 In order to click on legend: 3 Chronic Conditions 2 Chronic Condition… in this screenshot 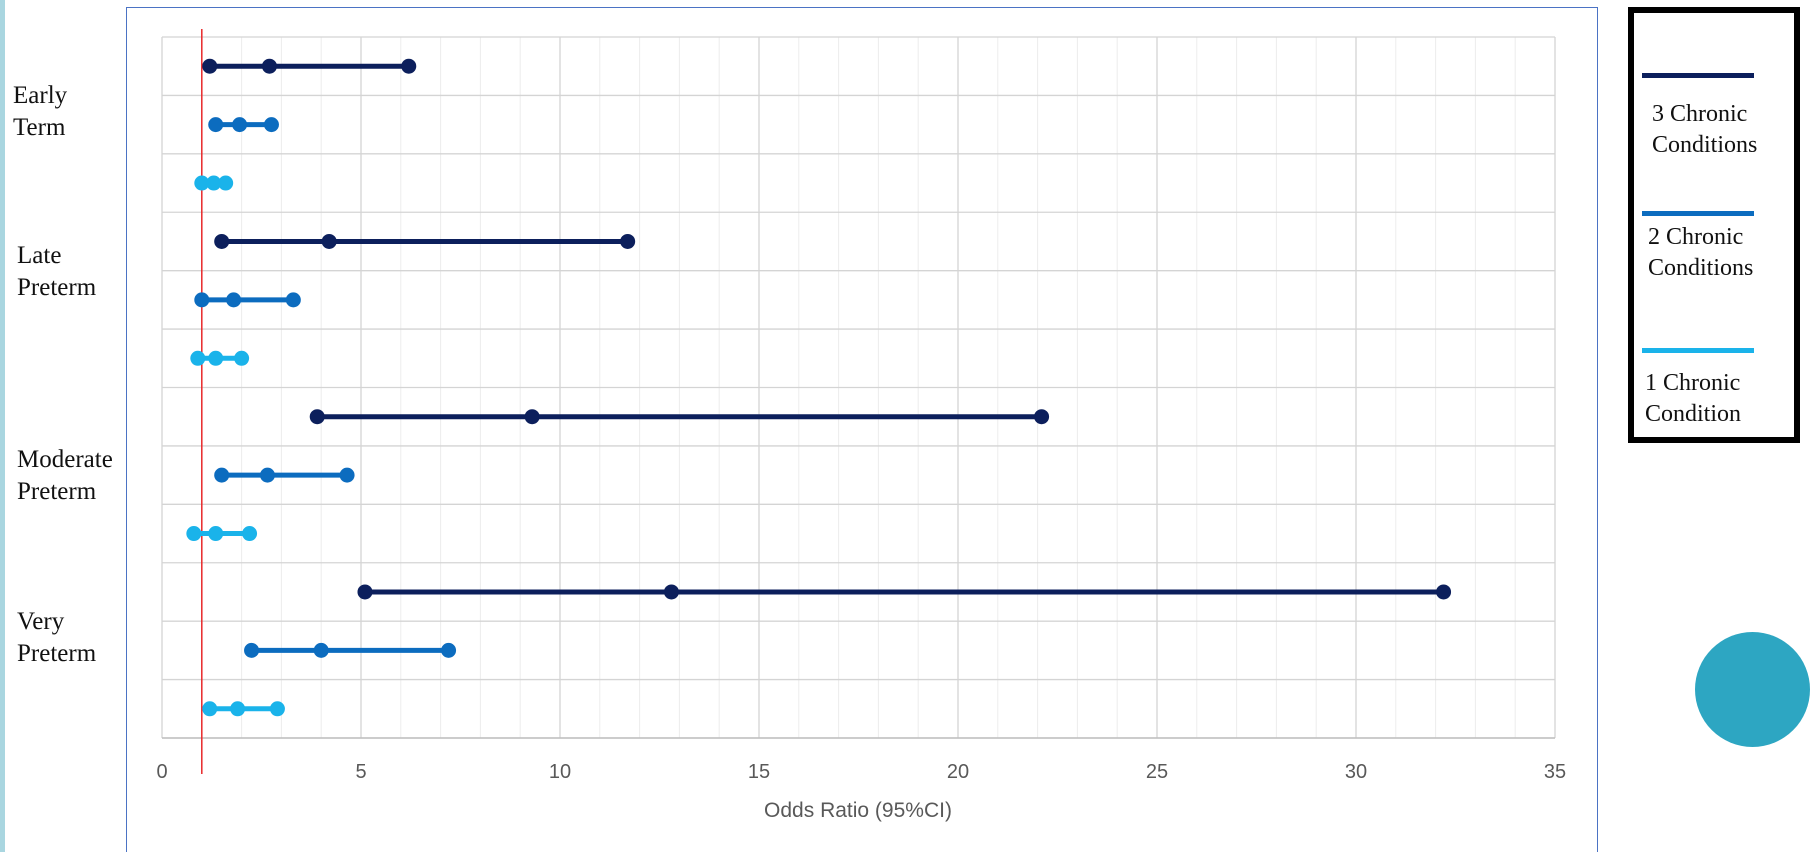, I will do `click(1714, 225)`.